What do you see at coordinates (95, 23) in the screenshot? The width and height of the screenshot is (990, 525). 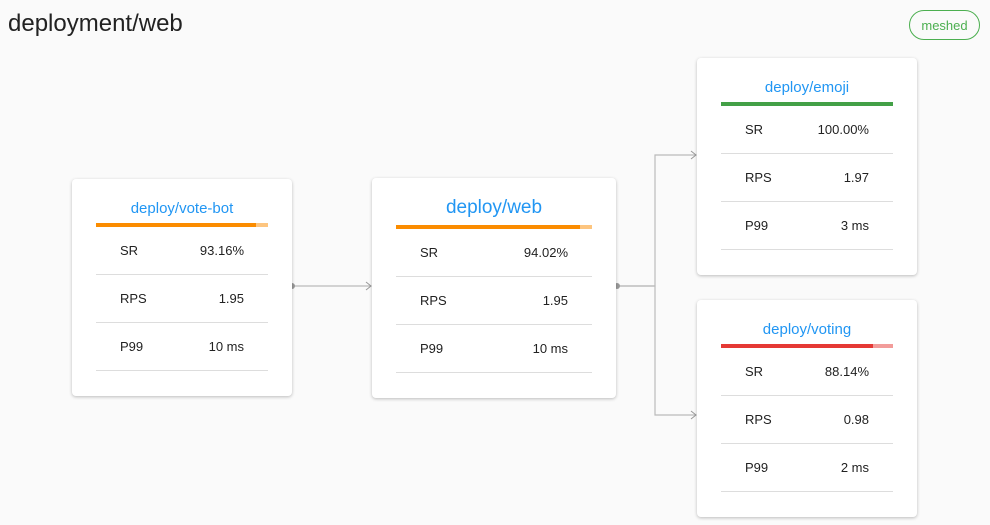 I see `page-title: deployment/web` at bounding box center [95, 23].